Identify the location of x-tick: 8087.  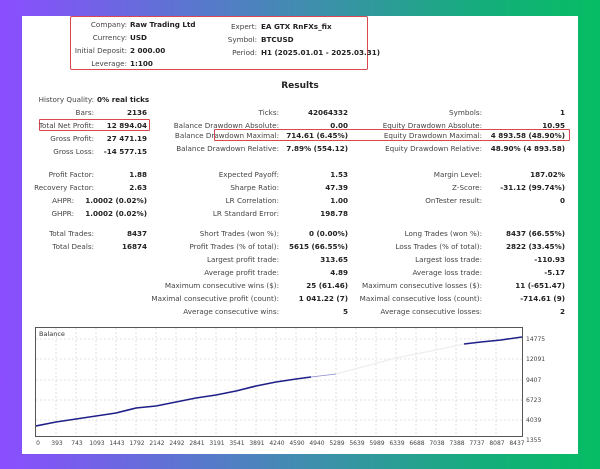
(497, 443).